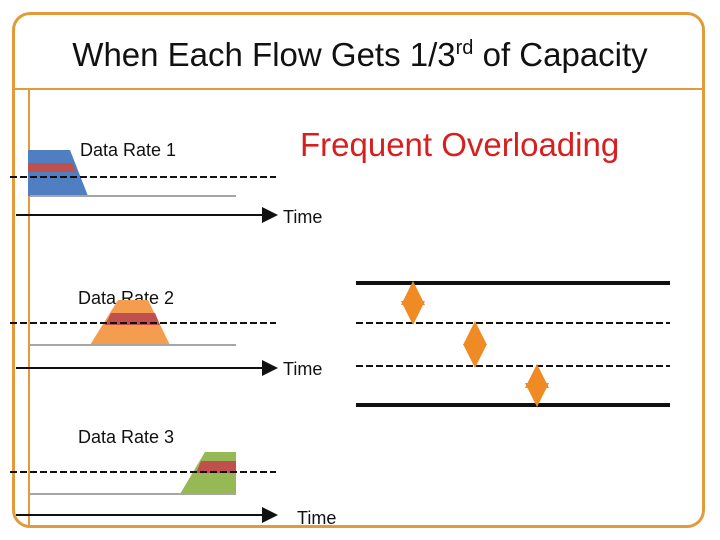  I want to click on flow-2-group, so click(144, 338).